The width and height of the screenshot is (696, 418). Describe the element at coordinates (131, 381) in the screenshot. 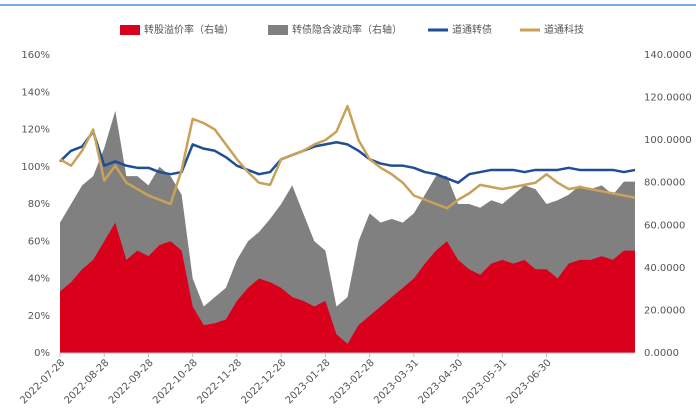

I see `x-tick-label: 2022-09-28` at that location.